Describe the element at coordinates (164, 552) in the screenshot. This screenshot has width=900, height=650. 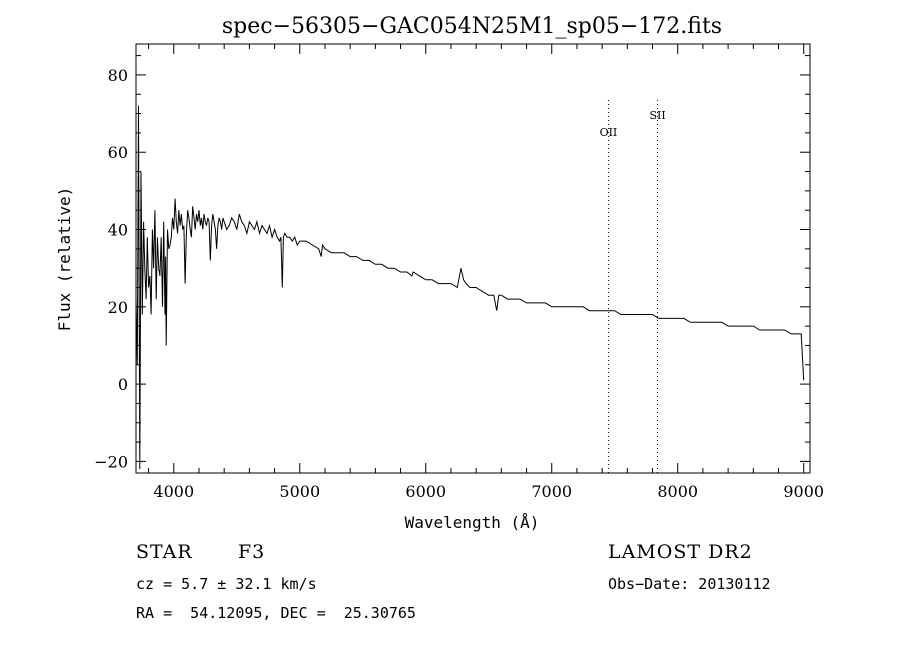
I see `object-class: STAR` at that location.